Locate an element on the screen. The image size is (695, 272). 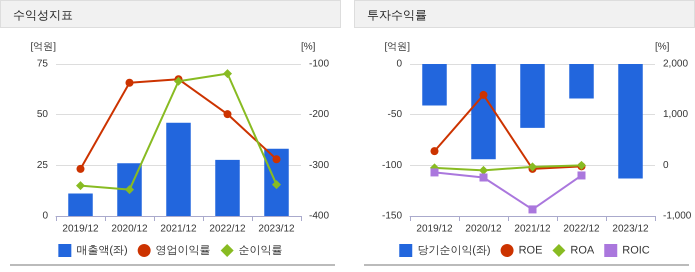
chart-title: 투자수익률 is located at coordinates (524, 14).